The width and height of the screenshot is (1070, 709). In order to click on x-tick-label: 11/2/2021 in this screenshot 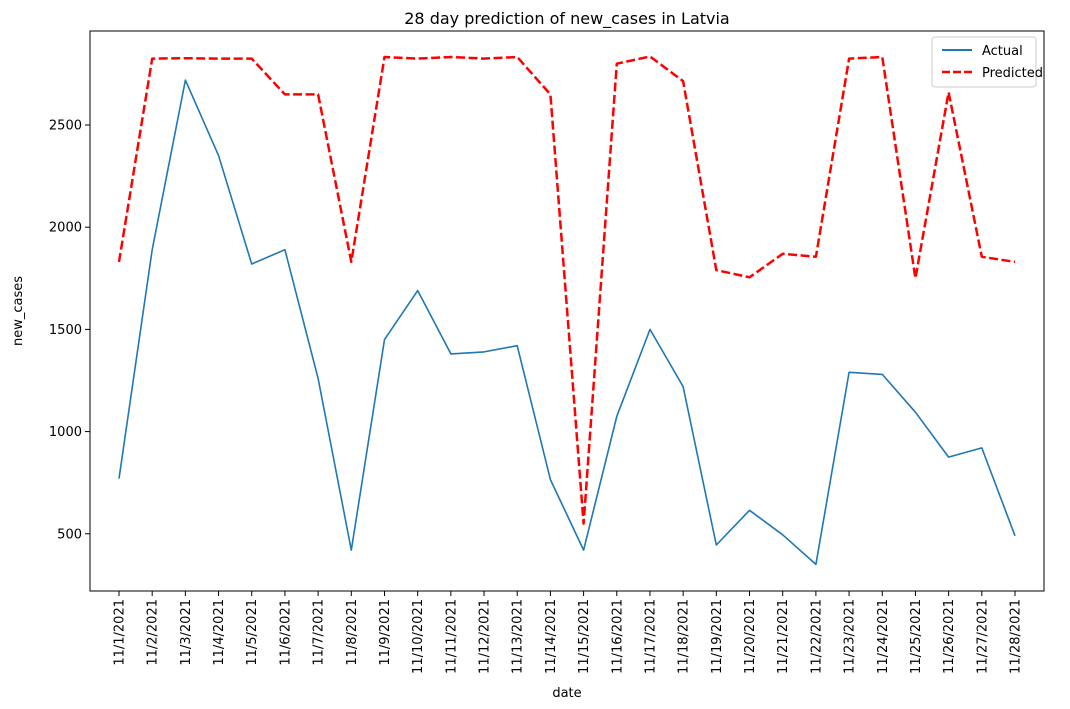, I will do `click(153, 632)`.